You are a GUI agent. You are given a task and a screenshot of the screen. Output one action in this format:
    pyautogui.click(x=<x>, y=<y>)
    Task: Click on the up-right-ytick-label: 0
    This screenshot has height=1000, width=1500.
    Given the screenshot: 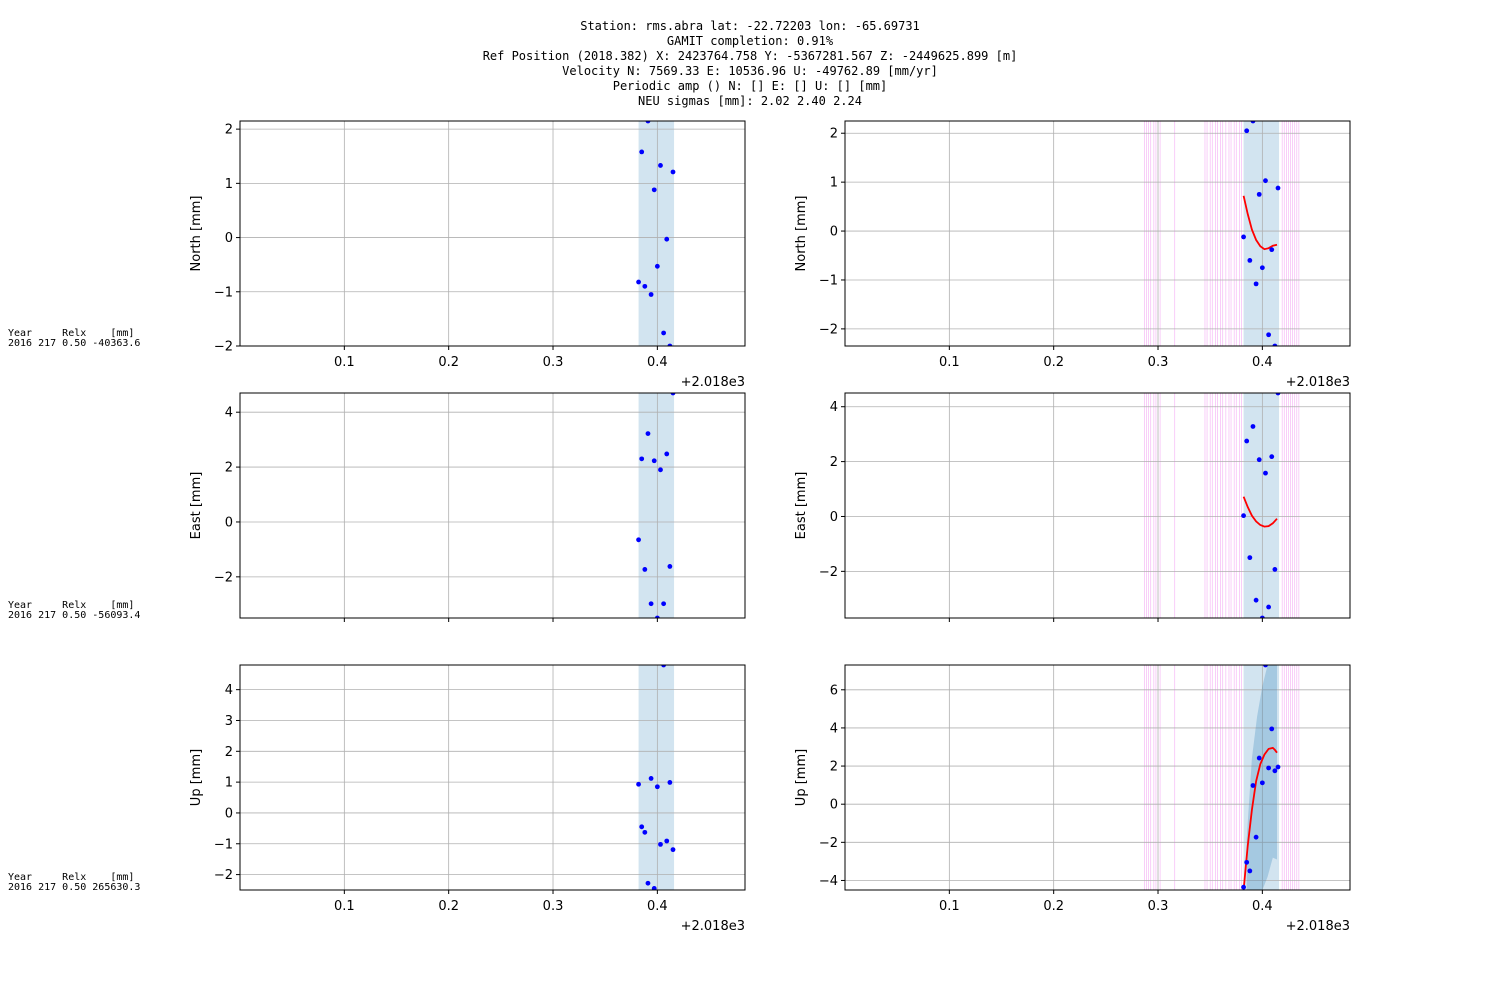 What is the action you would take?
    pyautogui.click(x=834, y=805)
    